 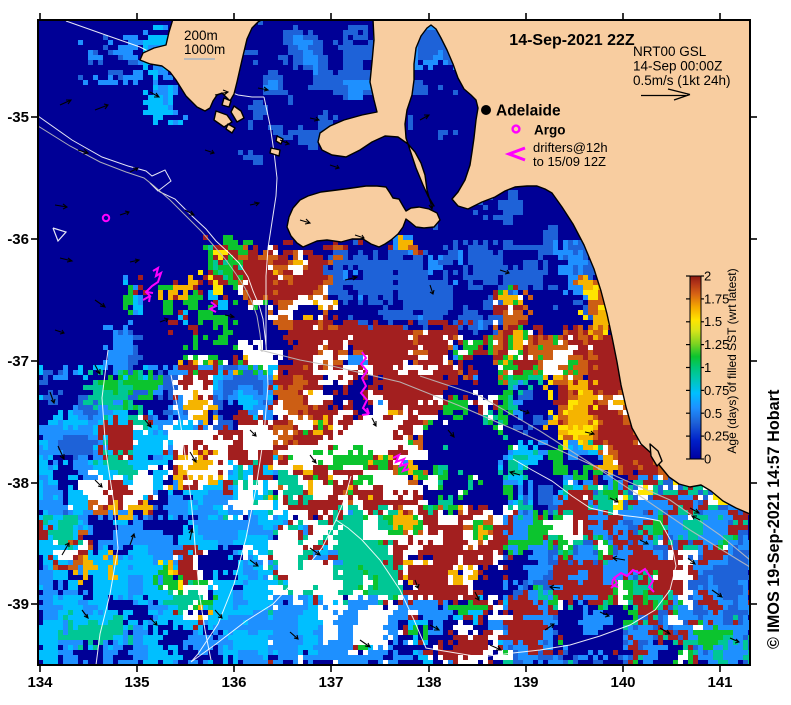 What do you see at coordinates (732, 360) in the screenshot?
I see `svg-text:Age (days) of filled SST (wrt: Age (days) of filled SST (wrt latest)` at bounding box center [732, 360].